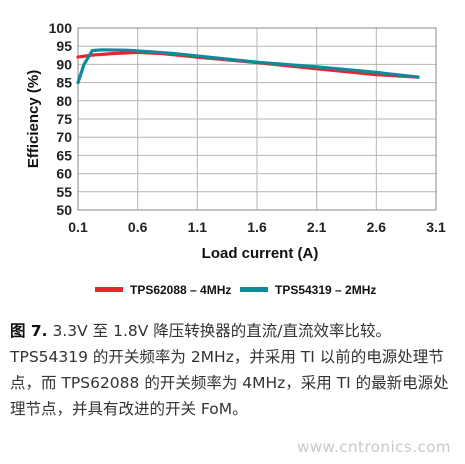  I want to click on y-tick-label: 60, so click(64, 174).